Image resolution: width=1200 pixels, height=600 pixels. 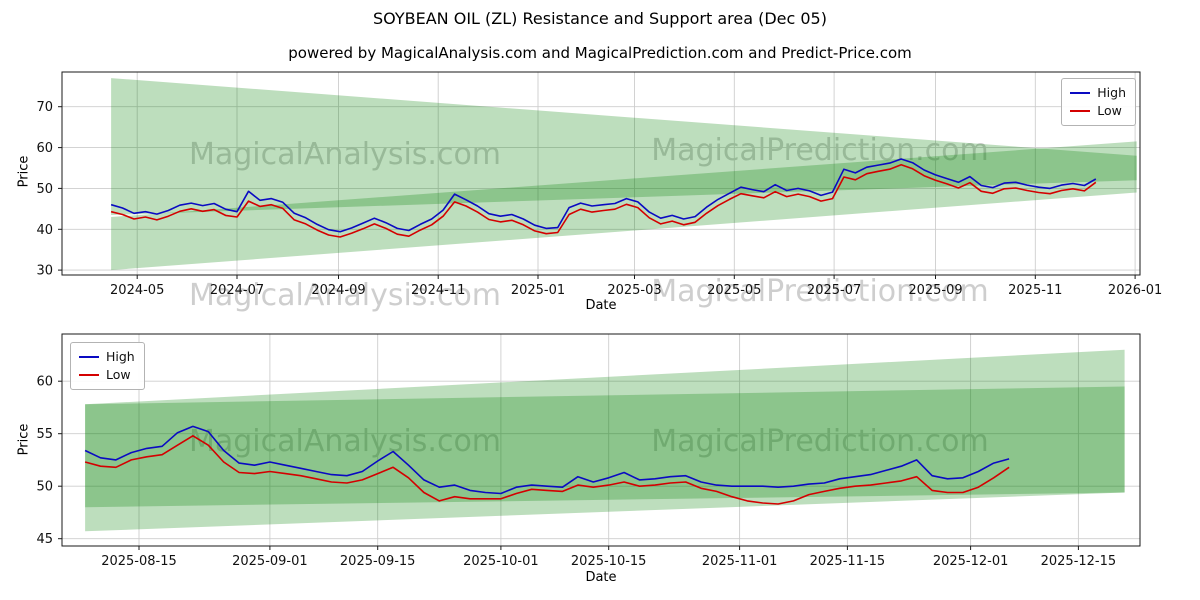 What do you see at coordinates (734, 290) in the screenshot?
I see `x-tick-label: 2025-05` at bounding box center [734, 290].